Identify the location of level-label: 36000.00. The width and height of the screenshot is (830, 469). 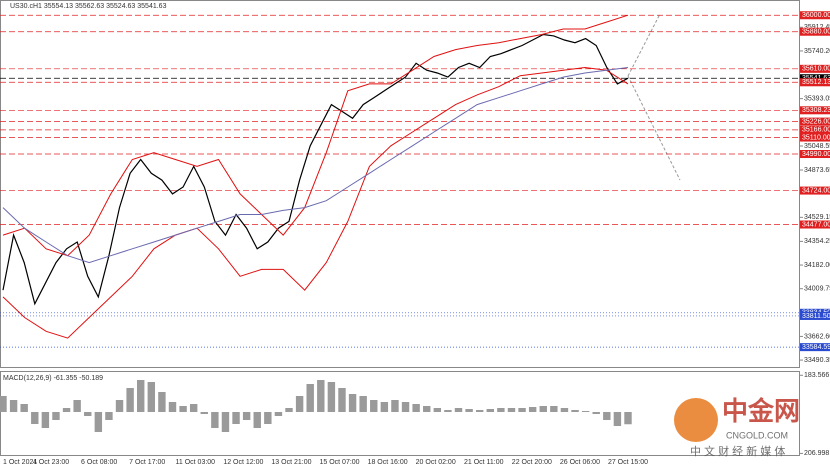
(816, 15).